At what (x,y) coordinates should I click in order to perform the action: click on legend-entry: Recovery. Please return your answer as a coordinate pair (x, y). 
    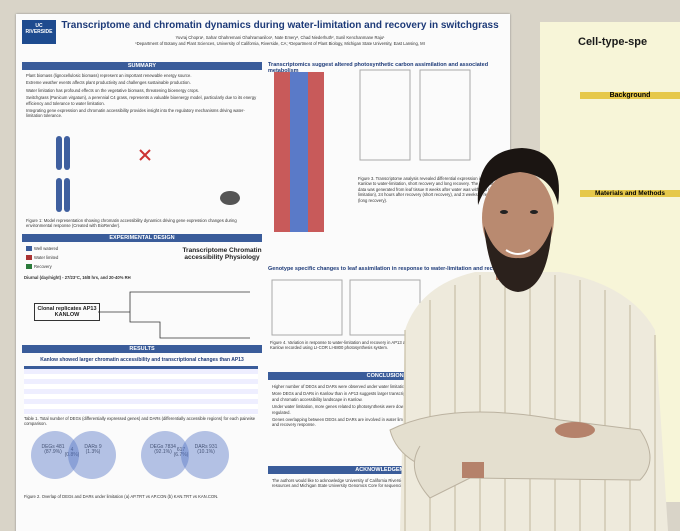
    Looking at the image, I should click on (43, 266).